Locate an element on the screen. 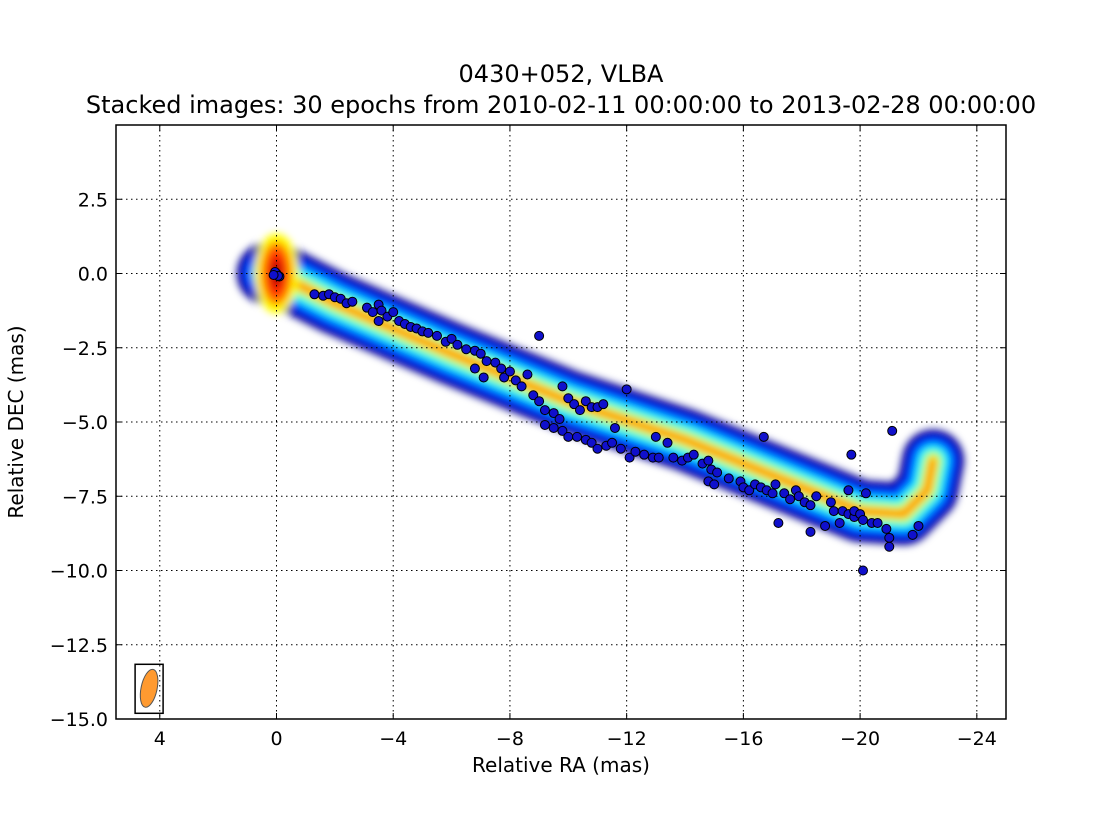 This screenshot has width=1120, height=840. x-axis-label: Relative RA (mas) is located at coordinates (561, 765).